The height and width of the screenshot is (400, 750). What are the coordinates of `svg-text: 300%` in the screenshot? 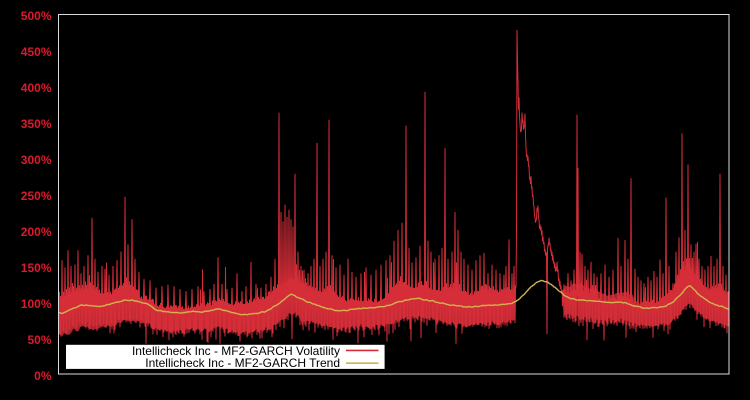 It's located at (36, 160).